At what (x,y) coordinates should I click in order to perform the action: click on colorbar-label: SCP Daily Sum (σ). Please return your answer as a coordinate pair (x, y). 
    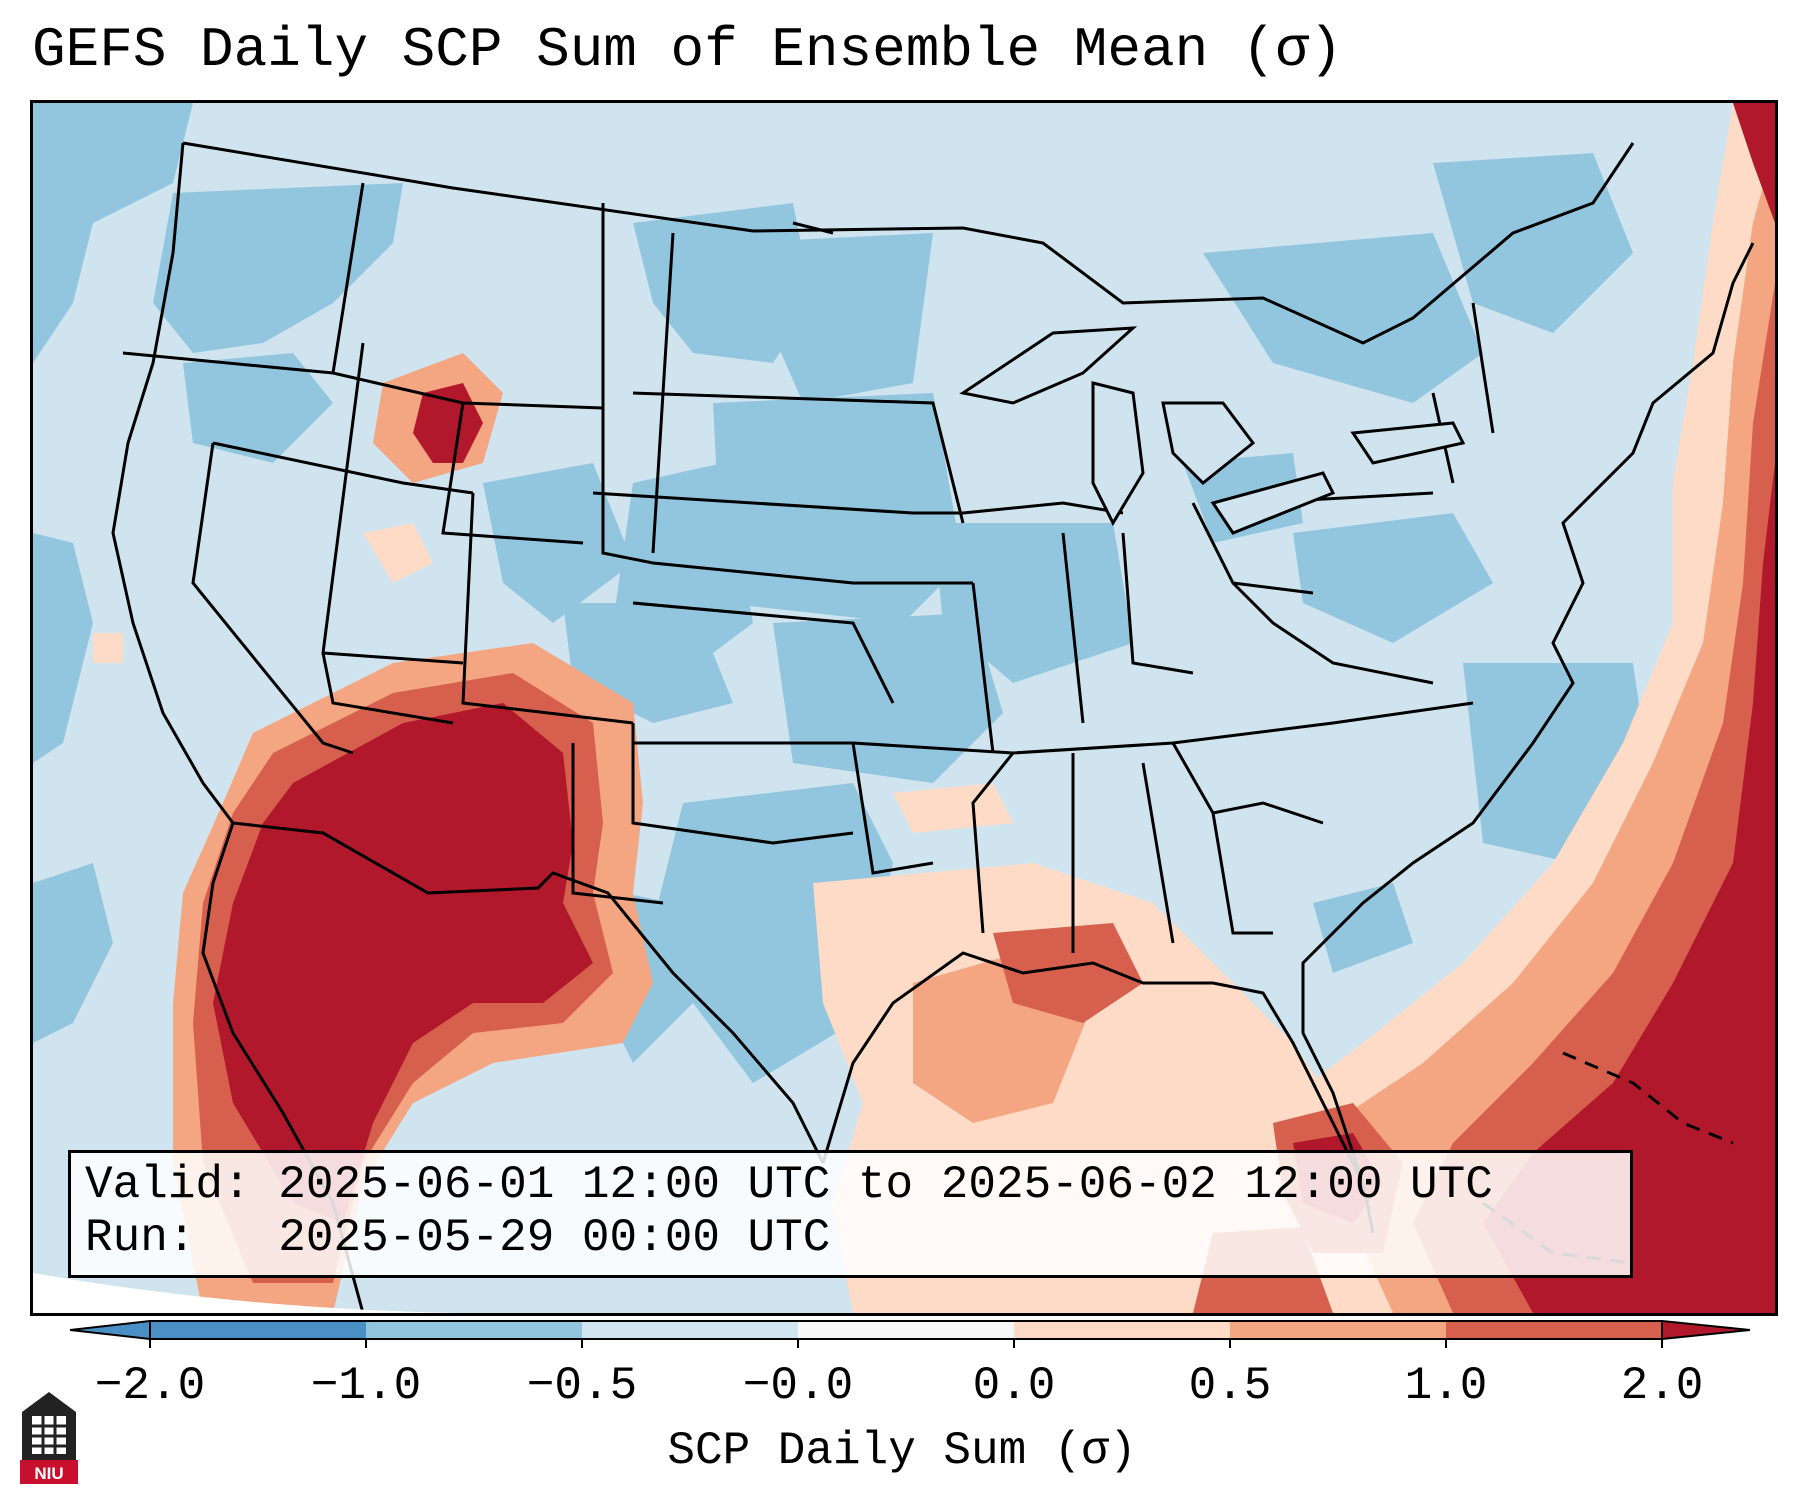
    Looking at the image, I should click on (902, 1451).